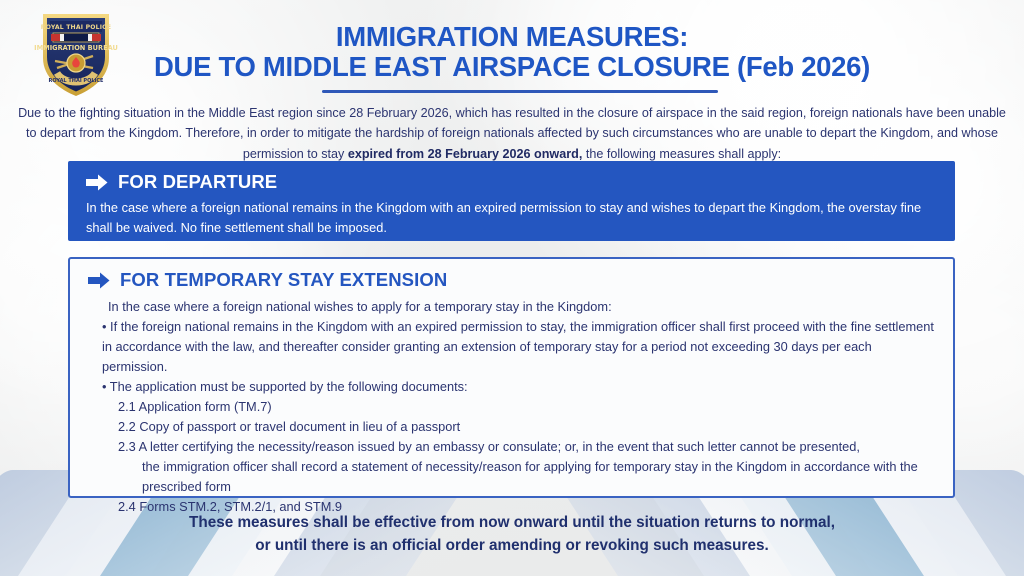 Image resolution: width=1024 pixels, height=576 pixels. I want to click on svg-text: IMMIGRATION BUREAU, so click(76, 48).